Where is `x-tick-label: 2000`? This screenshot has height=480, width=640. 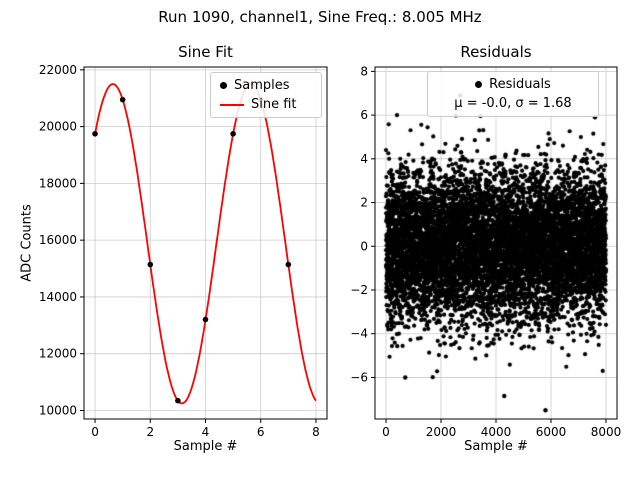 x-tick-label: 2000 is located at coordinates (441, 432).